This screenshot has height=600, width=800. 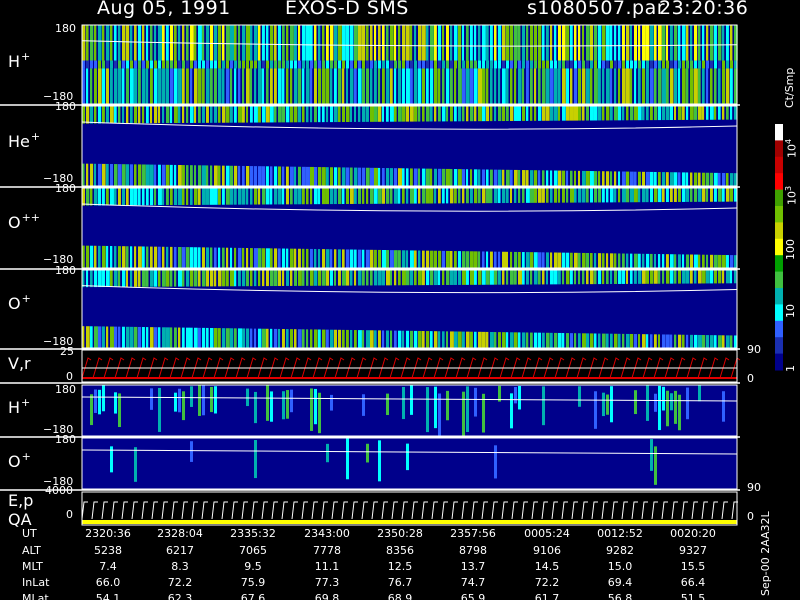 What do you see at coordinates (409, 289) in the screenshot?
I see `panel-o-plus-trace` at bounding box center [409, 289].